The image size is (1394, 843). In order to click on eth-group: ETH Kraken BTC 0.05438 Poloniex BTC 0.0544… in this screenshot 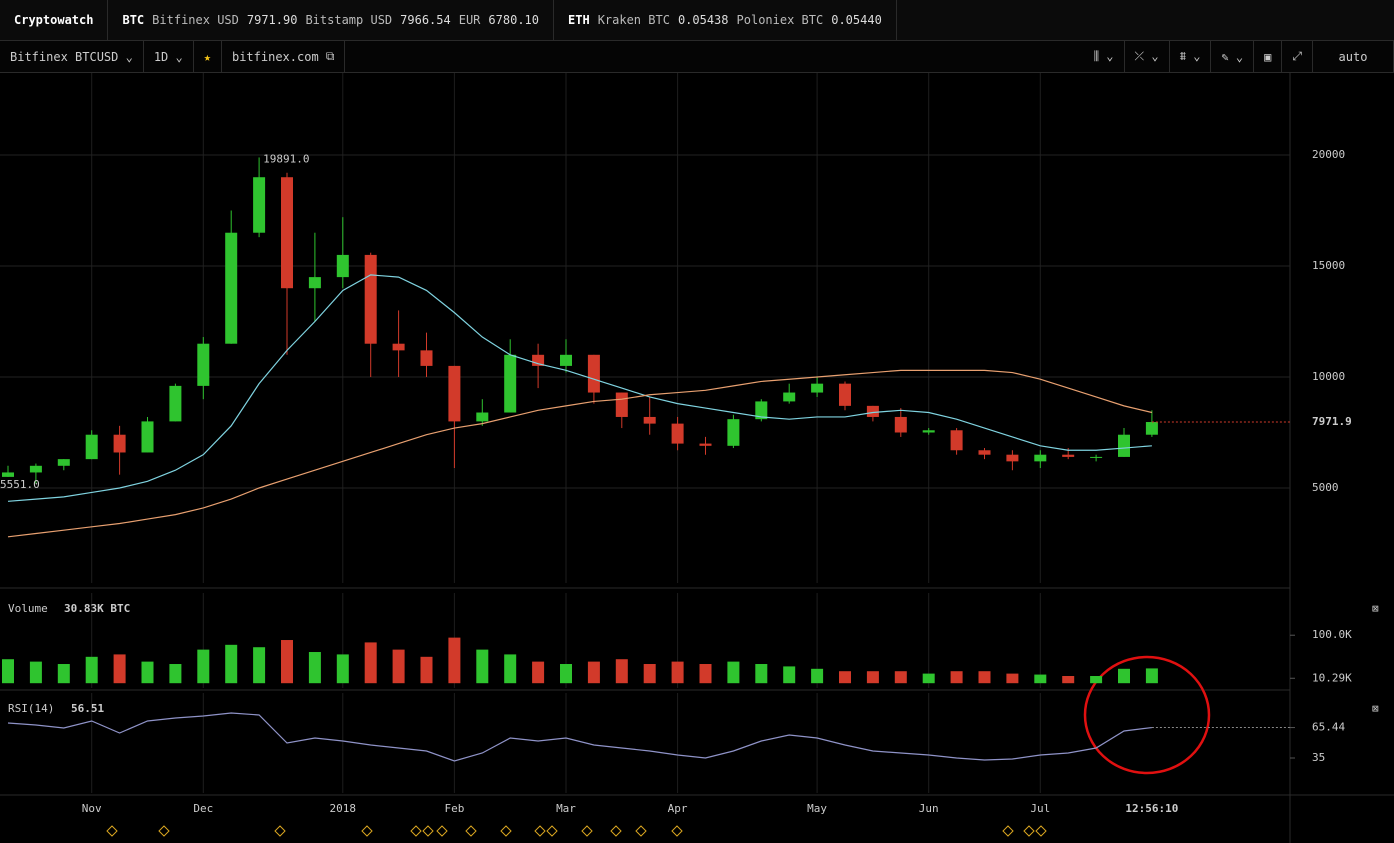, I will do `click(725, 20)`.